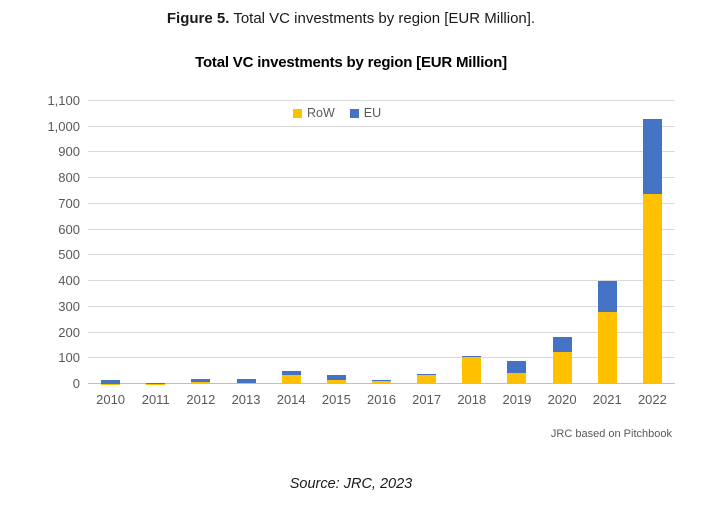 The image size is (702, 505). What do you see at coordinates (336, 399) in the screenshot?
I see `x-tick-label: 2015` at bounding box center [336, 399].